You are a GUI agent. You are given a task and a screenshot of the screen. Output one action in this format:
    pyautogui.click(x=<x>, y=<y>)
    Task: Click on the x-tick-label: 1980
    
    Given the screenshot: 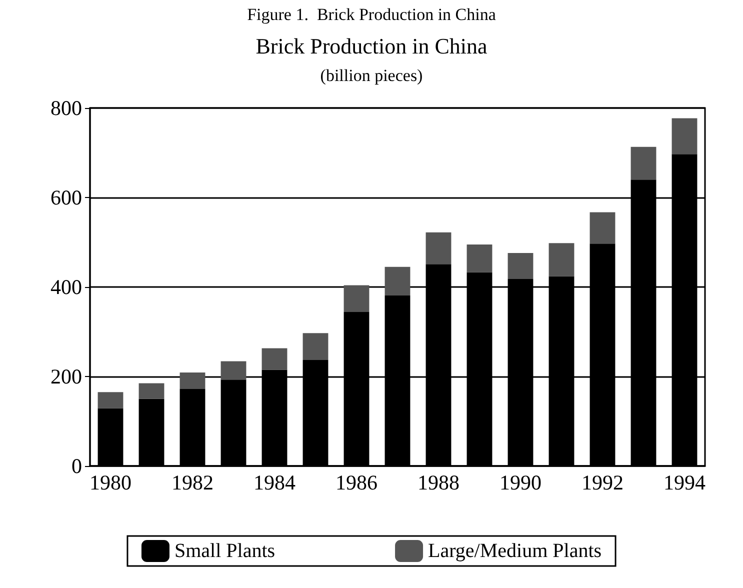 What is the action you would take?
    pyautogui.click(x=111, y=482)
    